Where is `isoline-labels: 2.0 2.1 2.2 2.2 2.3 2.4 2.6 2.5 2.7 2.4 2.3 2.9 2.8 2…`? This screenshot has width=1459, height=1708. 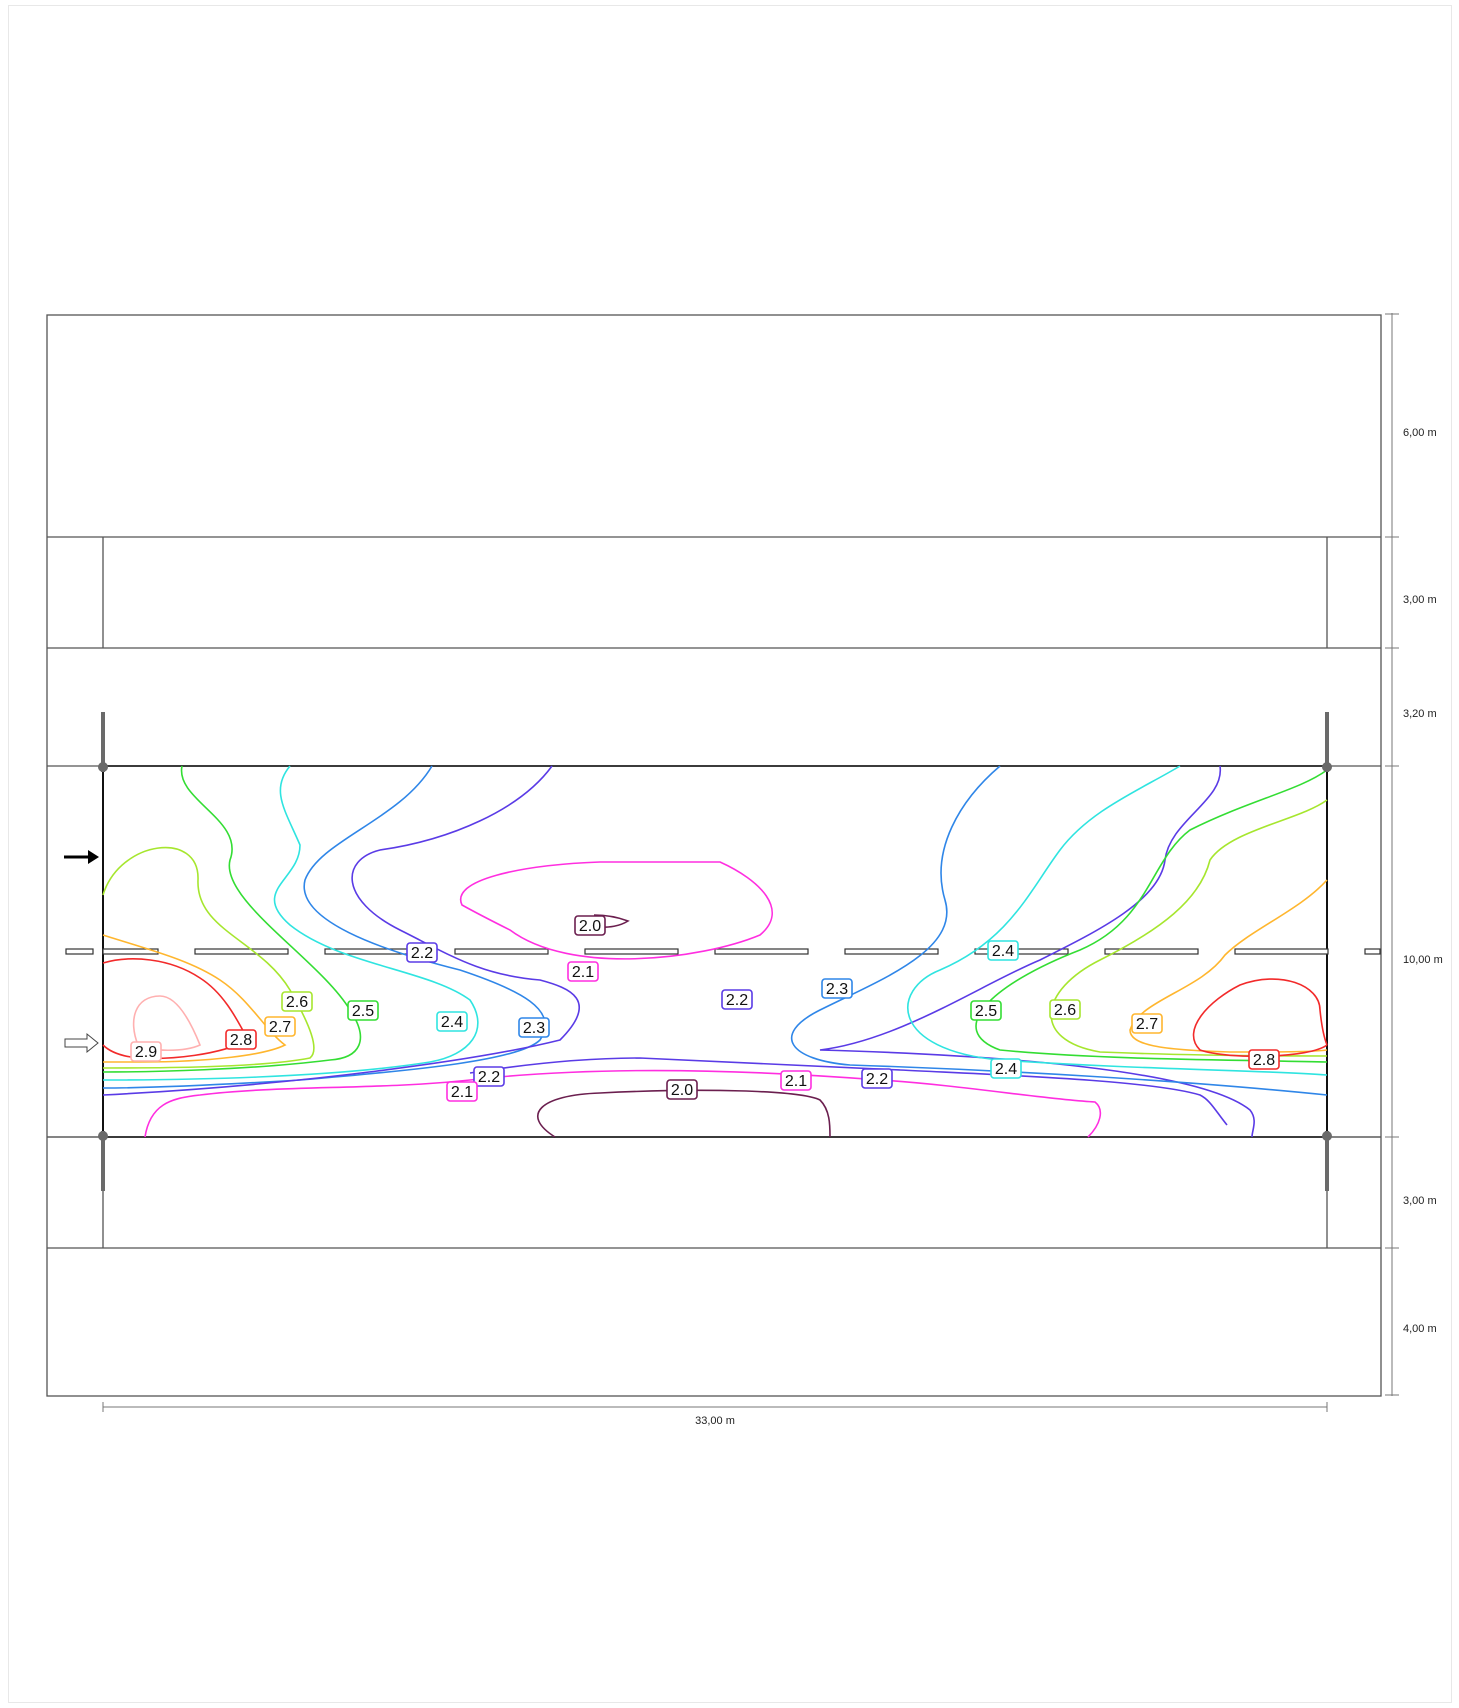
isoline-labels: 2.0 2.1 2.2 2.2 2.3 2.4 2.6 2.5 2.7 2.4 2.3 2.9 2.8 2… is located at coordinates (705, 1008).